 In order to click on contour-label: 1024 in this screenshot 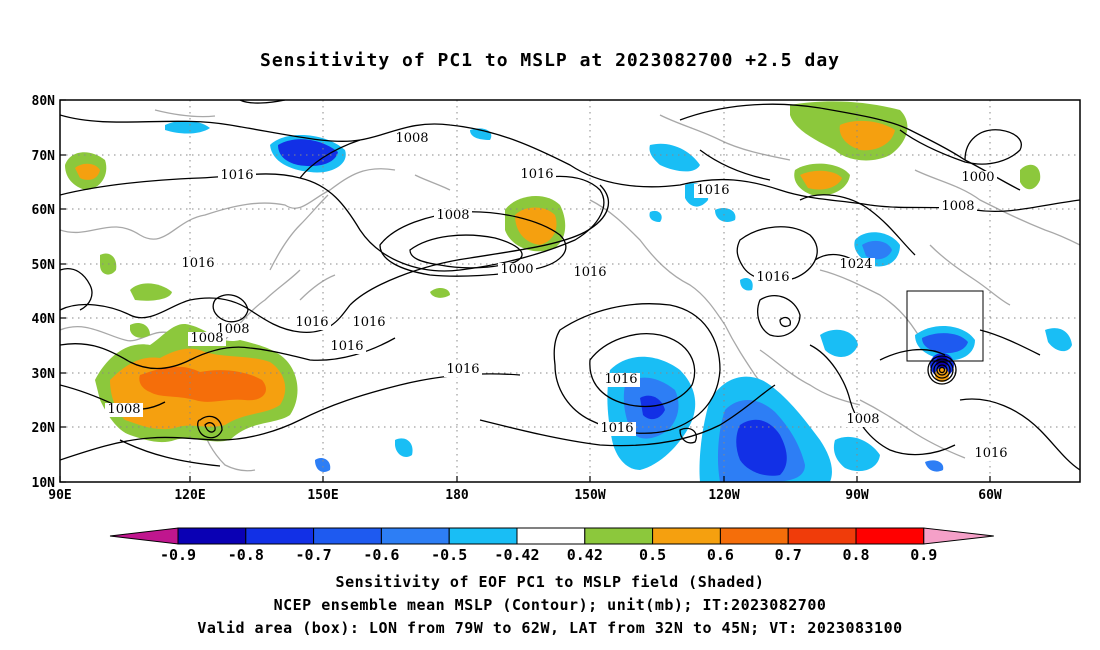, I will do `click(855, 264)`.